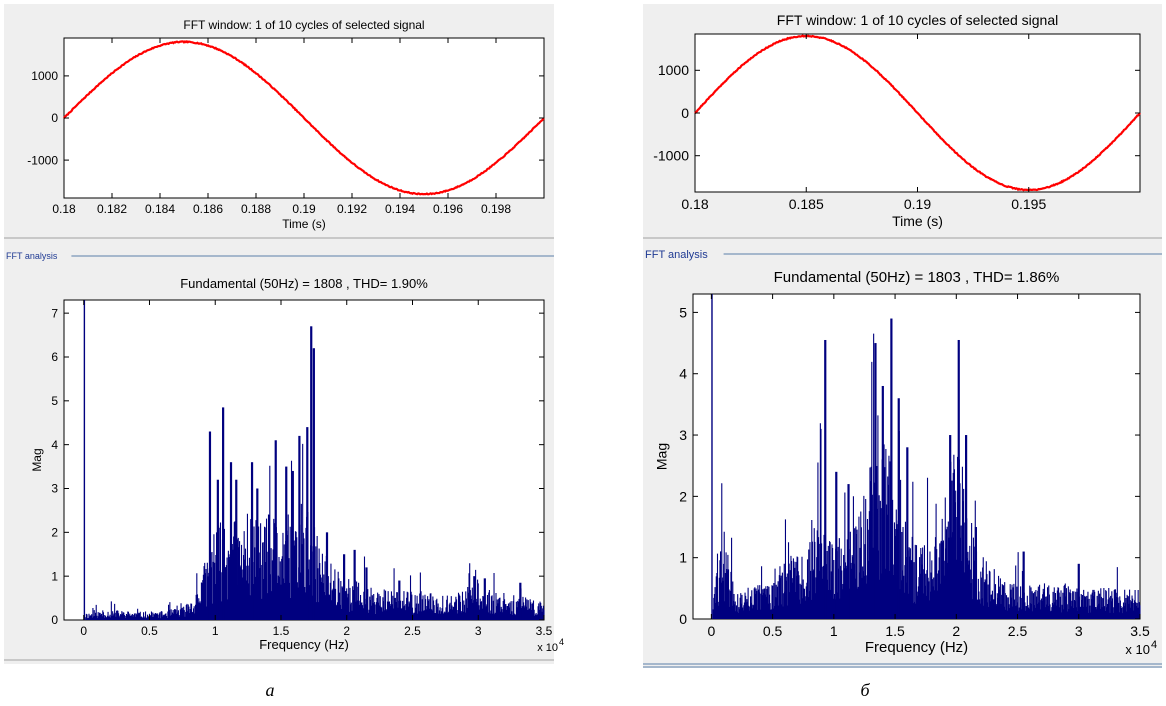  I want to click on sublabel-b: б, so click(865, 690).